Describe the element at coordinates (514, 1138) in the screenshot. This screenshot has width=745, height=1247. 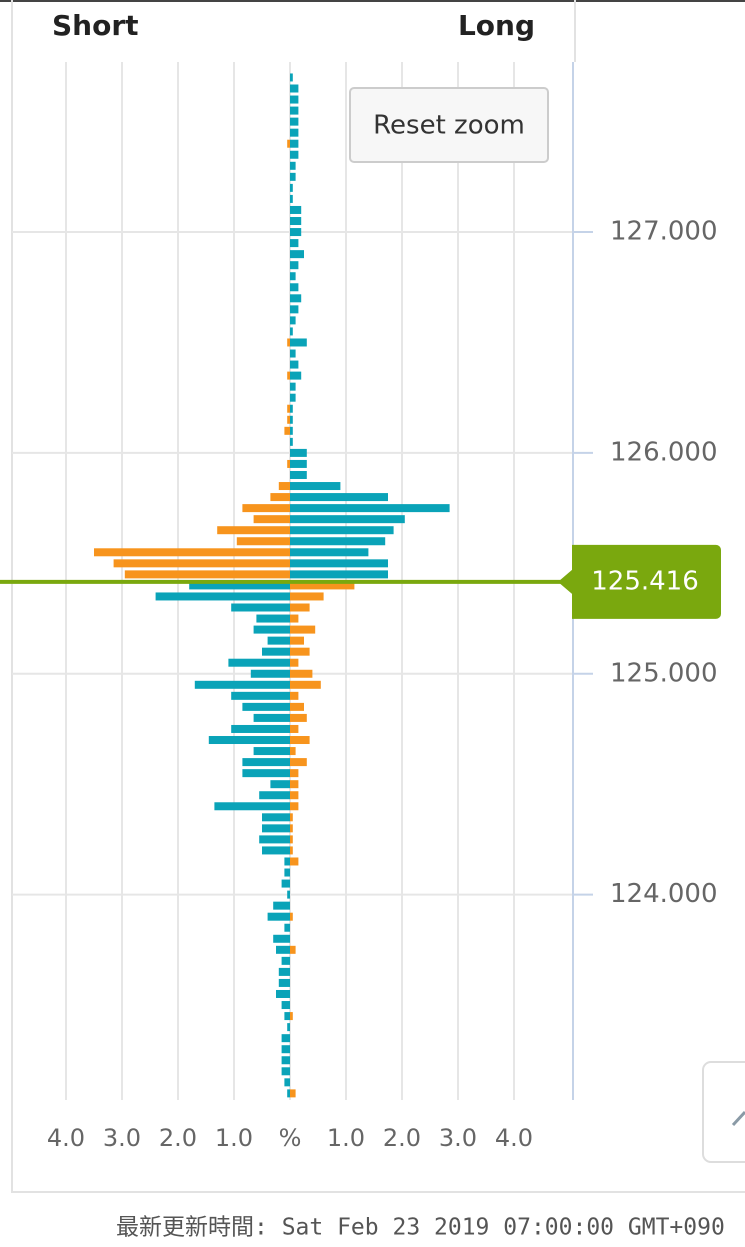
I see `x-tick-label: 4.0` at that location.